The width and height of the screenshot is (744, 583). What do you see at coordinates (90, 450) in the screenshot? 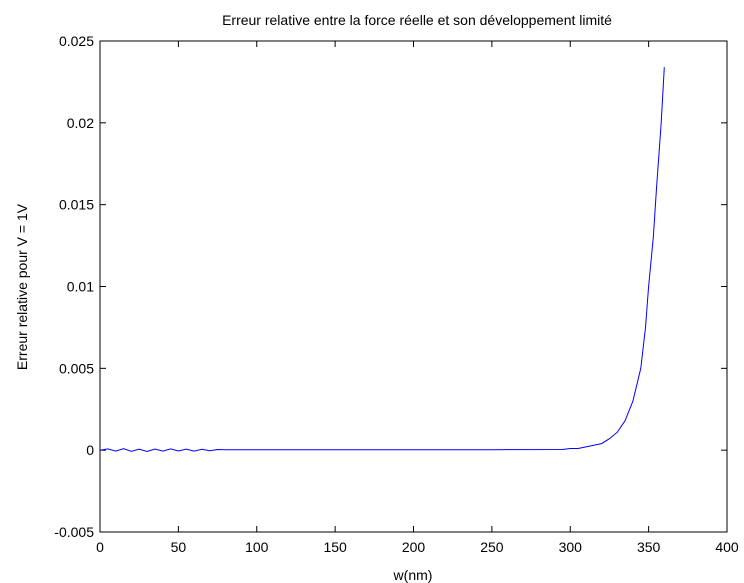
I see `y-tick-label: 0` at bounding box center [90, 450].